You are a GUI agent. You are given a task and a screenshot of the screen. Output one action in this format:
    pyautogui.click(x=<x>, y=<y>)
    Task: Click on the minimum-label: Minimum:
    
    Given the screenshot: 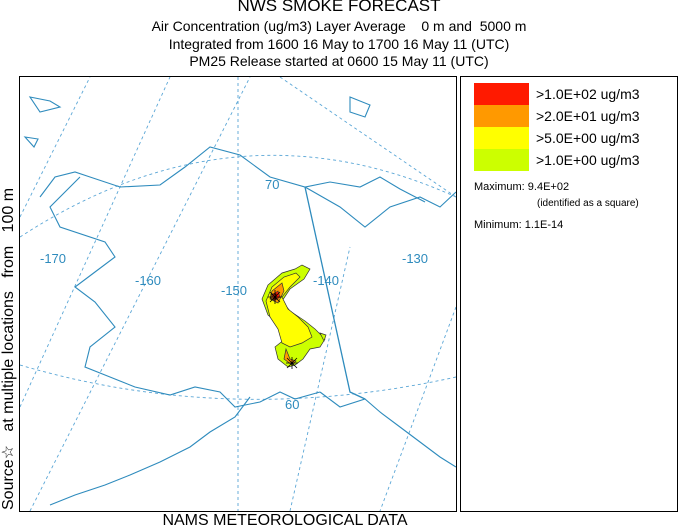 What is the action you would take?
    pyautogui.click(x=498, y=225)
    